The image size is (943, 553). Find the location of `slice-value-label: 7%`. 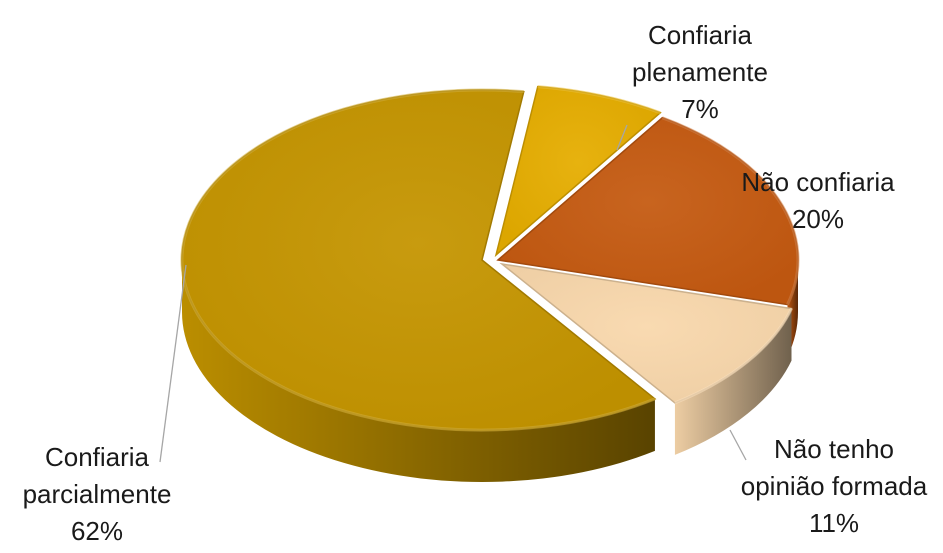

slice-value-label: 7% is located at coordinates (700, 109).